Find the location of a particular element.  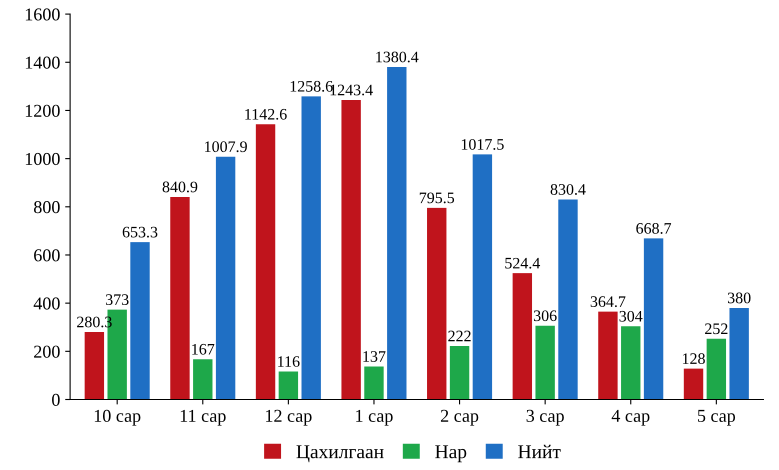

y-tick-label: 1200 is located at coordinates (43, 110).